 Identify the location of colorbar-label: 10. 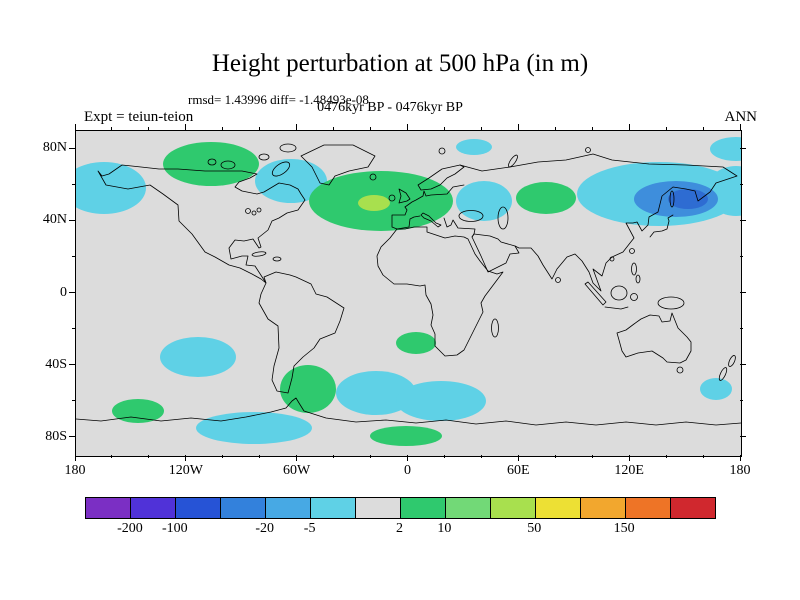
(444, 528).